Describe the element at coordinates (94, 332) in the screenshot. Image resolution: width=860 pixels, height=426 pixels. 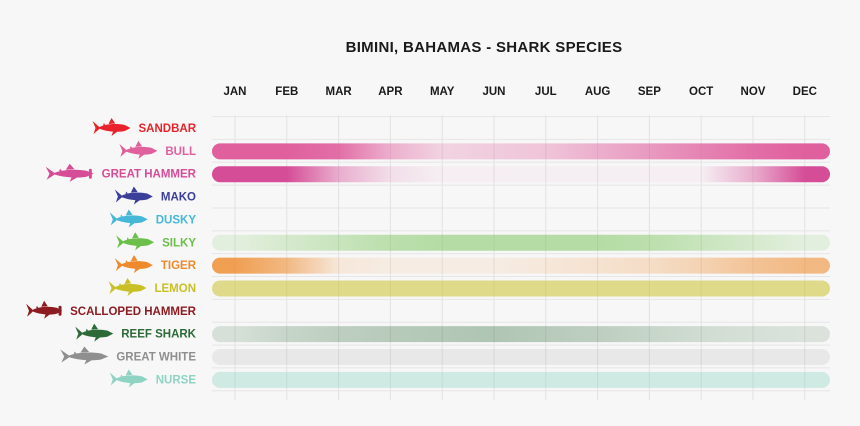
I see `reef-shark-icon` at that location.